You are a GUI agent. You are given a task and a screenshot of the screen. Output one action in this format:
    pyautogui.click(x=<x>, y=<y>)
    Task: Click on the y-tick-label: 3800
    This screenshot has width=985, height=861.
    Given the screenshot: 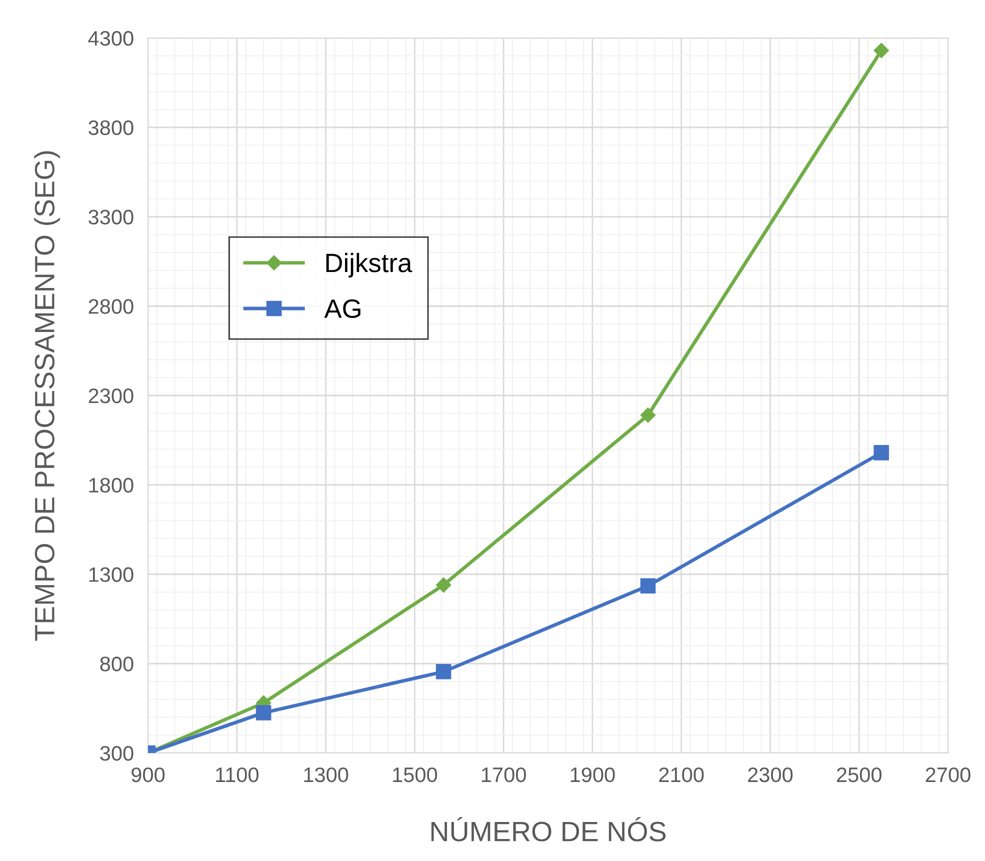 What is the action you would take?
    pyautogui.click(x=111, y=128)
    